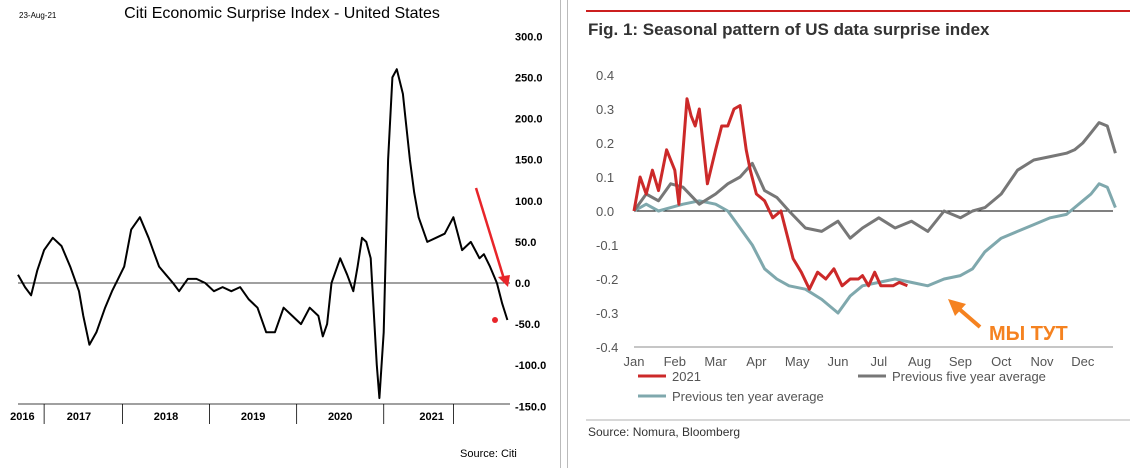 This screenshot has width=1134, height=468. I want to click on month-label: Jan, so click(634, 361).